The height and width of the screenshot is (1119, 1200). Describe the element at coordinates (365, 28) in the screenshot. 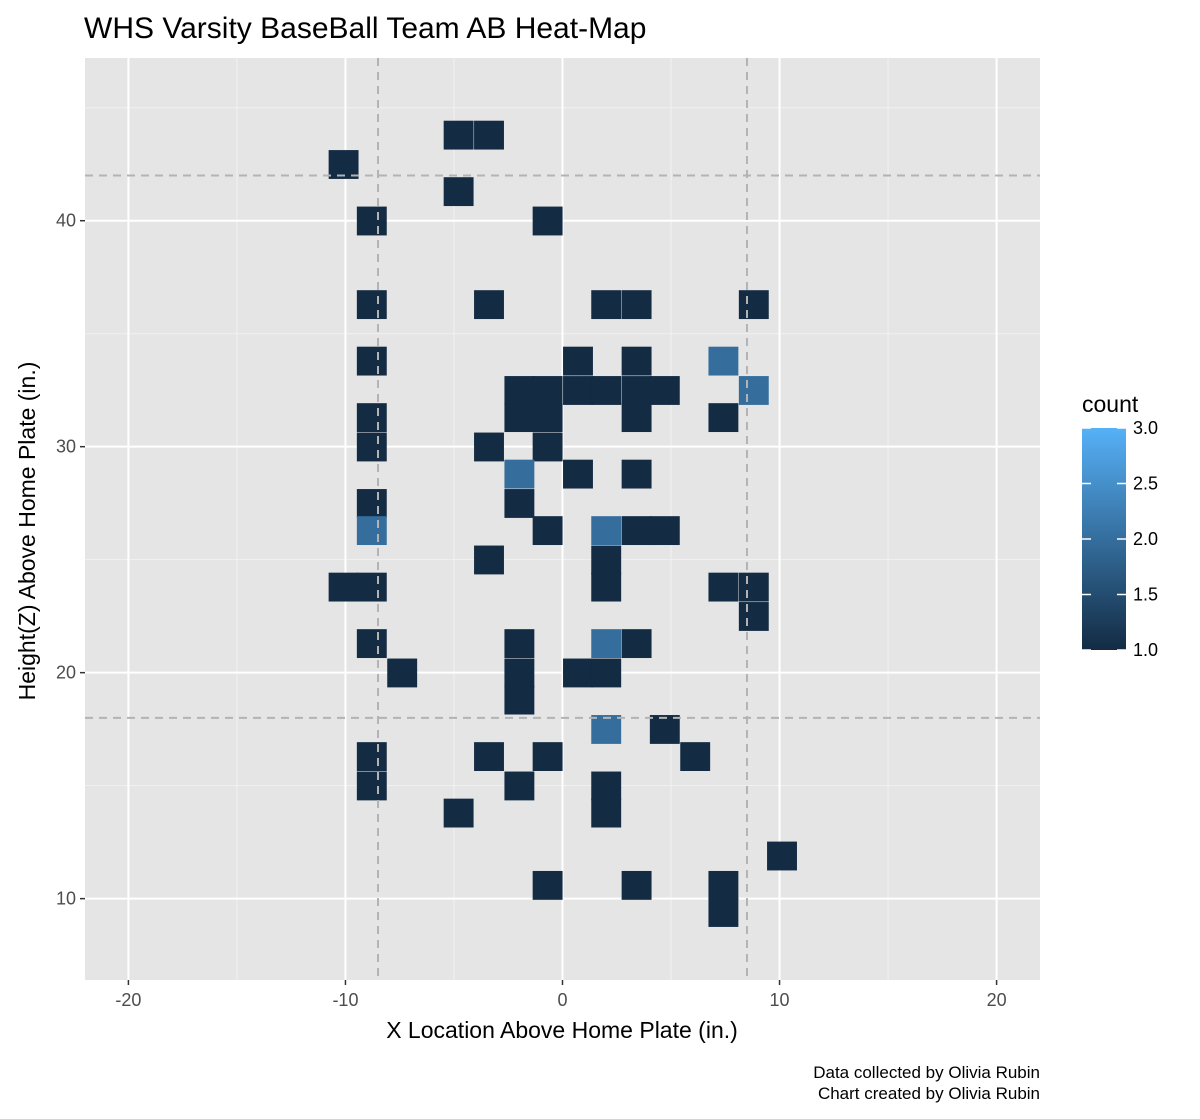

I see `chart-title: WHS Varsity BaseBall Team AB Heat-Map` at that location.